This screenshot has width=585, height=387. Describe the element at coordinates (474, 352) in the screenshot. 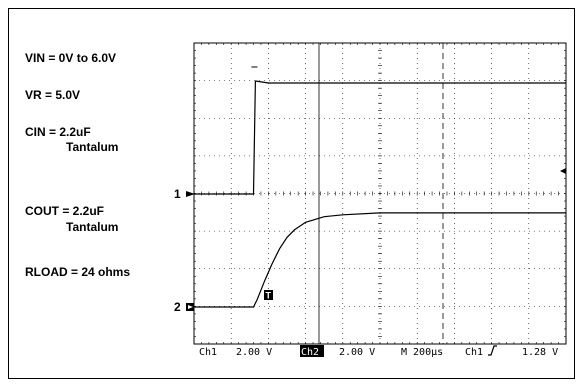

I see `trigger-source: Ch1` at that location.